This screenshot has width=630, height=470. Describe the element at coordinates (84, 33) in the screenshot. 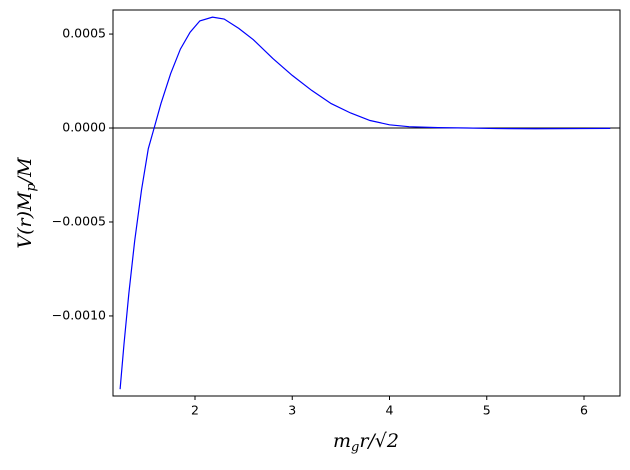

I see `y-tick-label: 0.0005` at that location.